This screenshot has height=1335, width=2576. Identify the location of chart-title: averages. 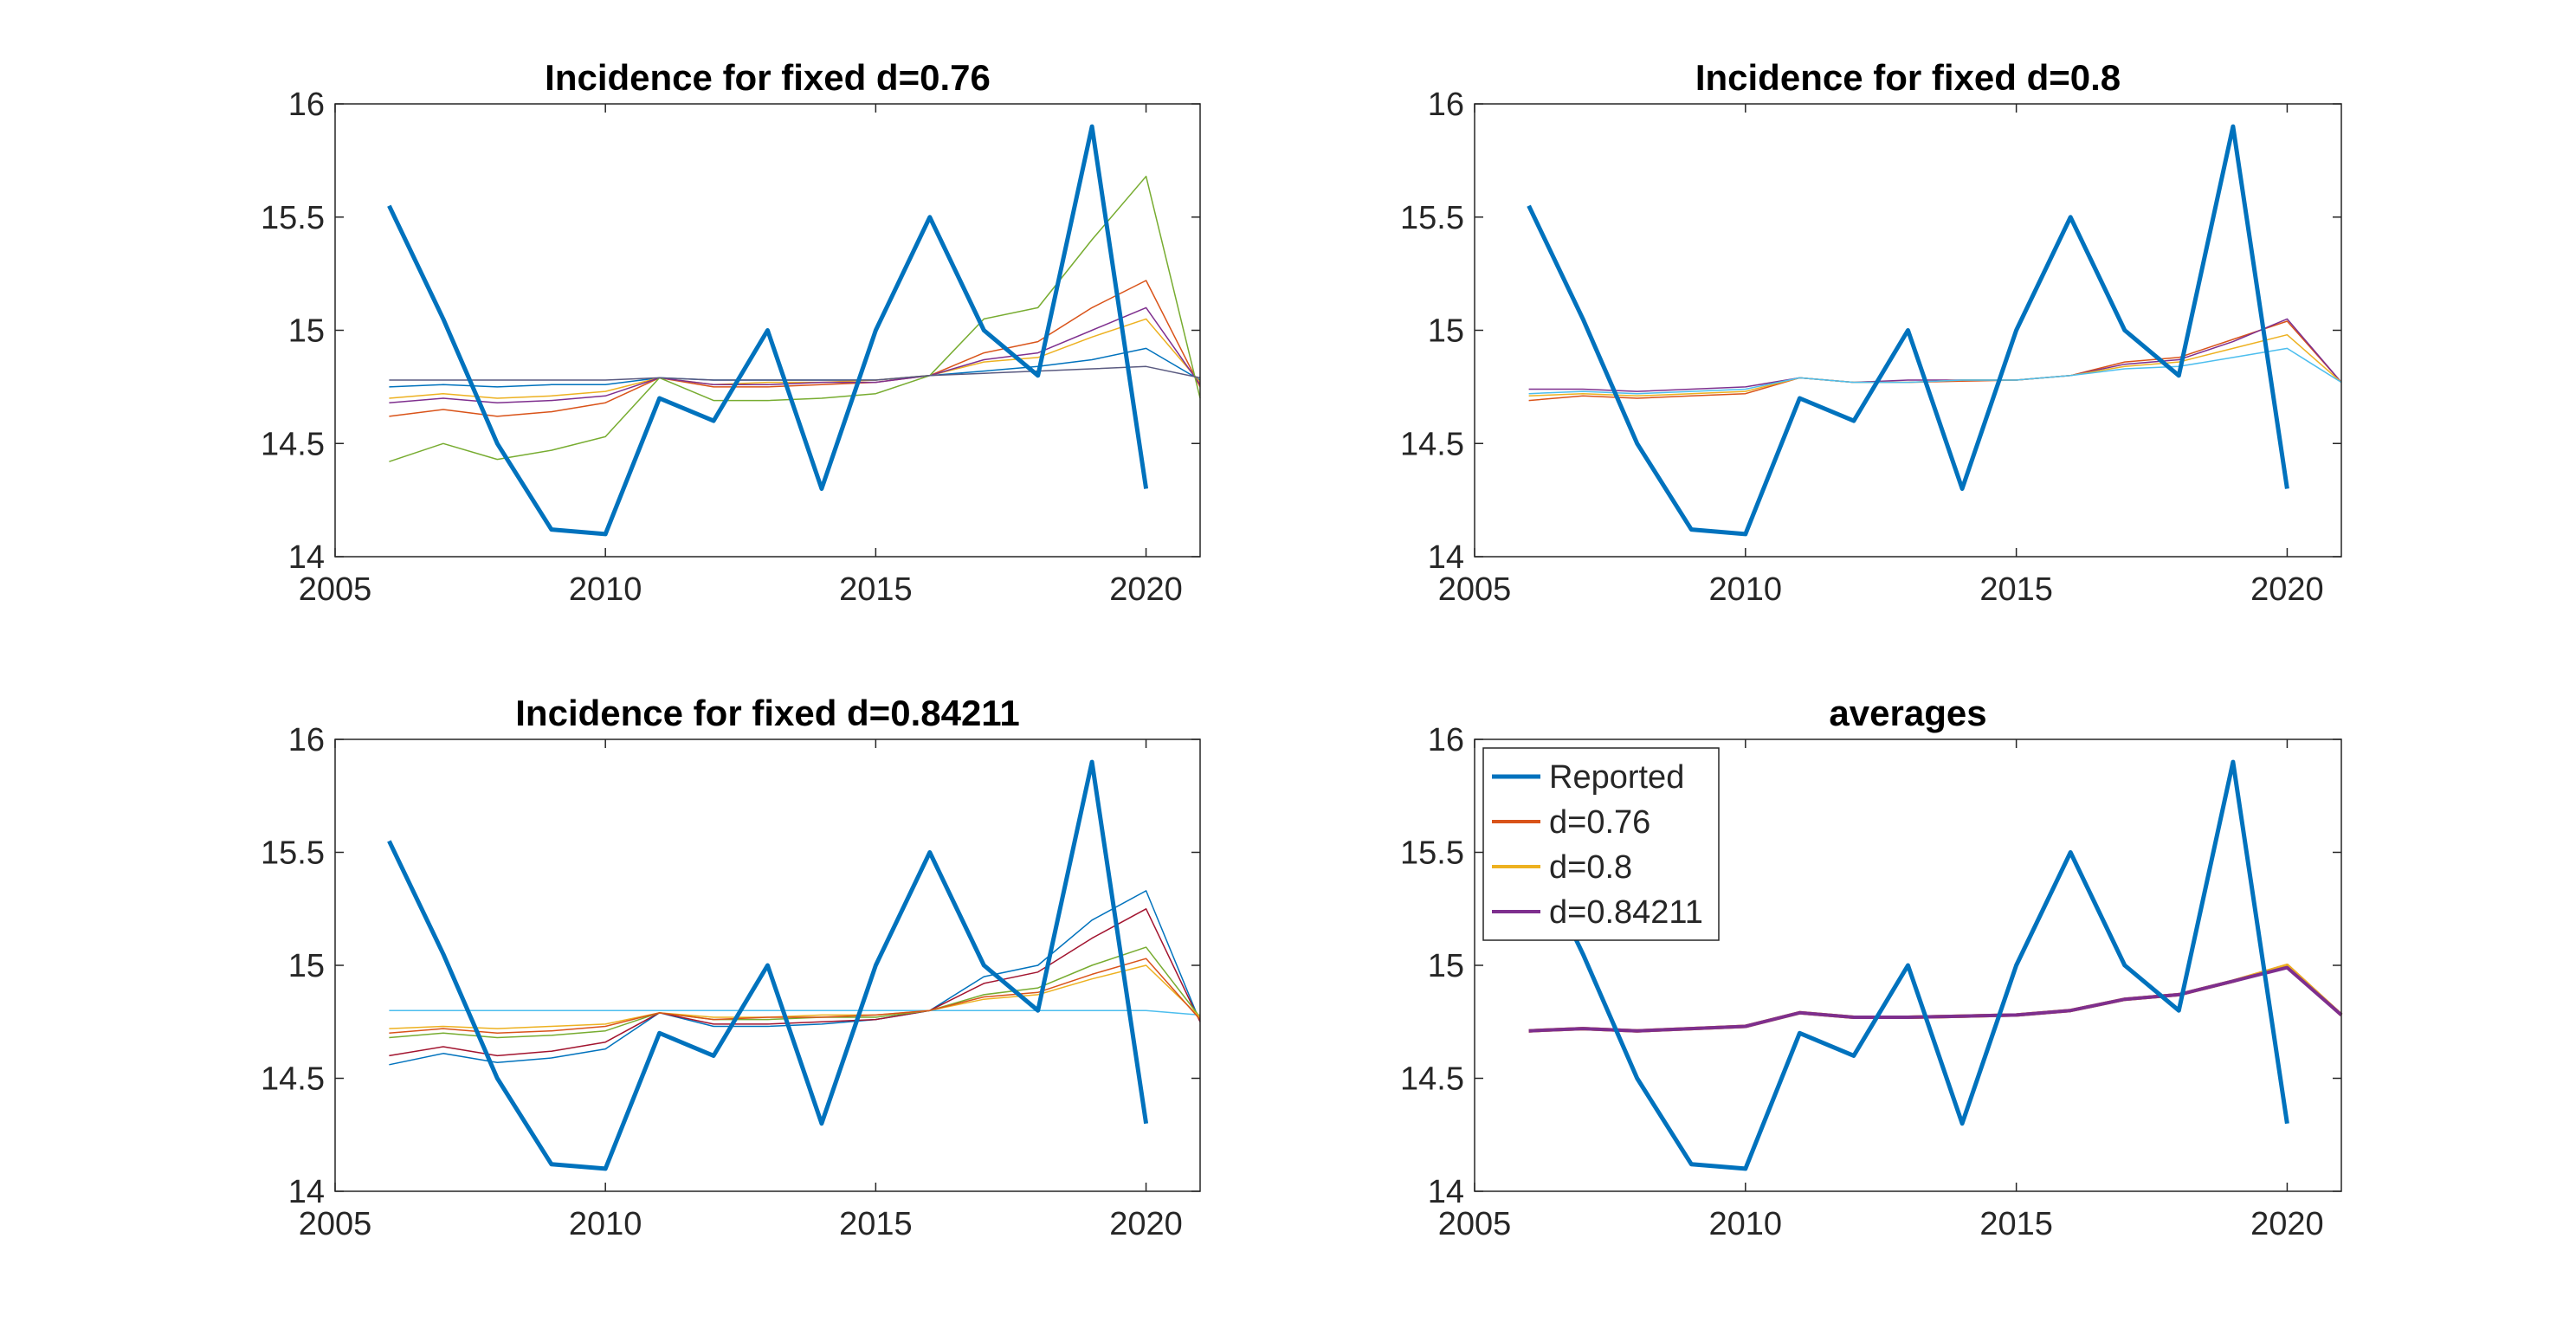
(1907, 713).